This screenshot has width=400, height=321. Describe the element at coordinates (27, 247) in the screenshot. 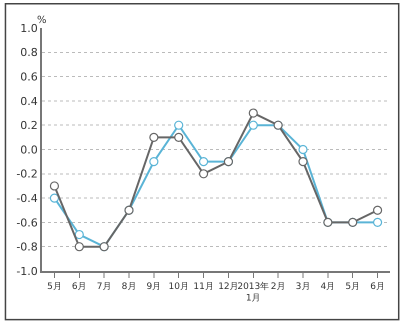

I see `y-tick-label: -0.8` at that location.